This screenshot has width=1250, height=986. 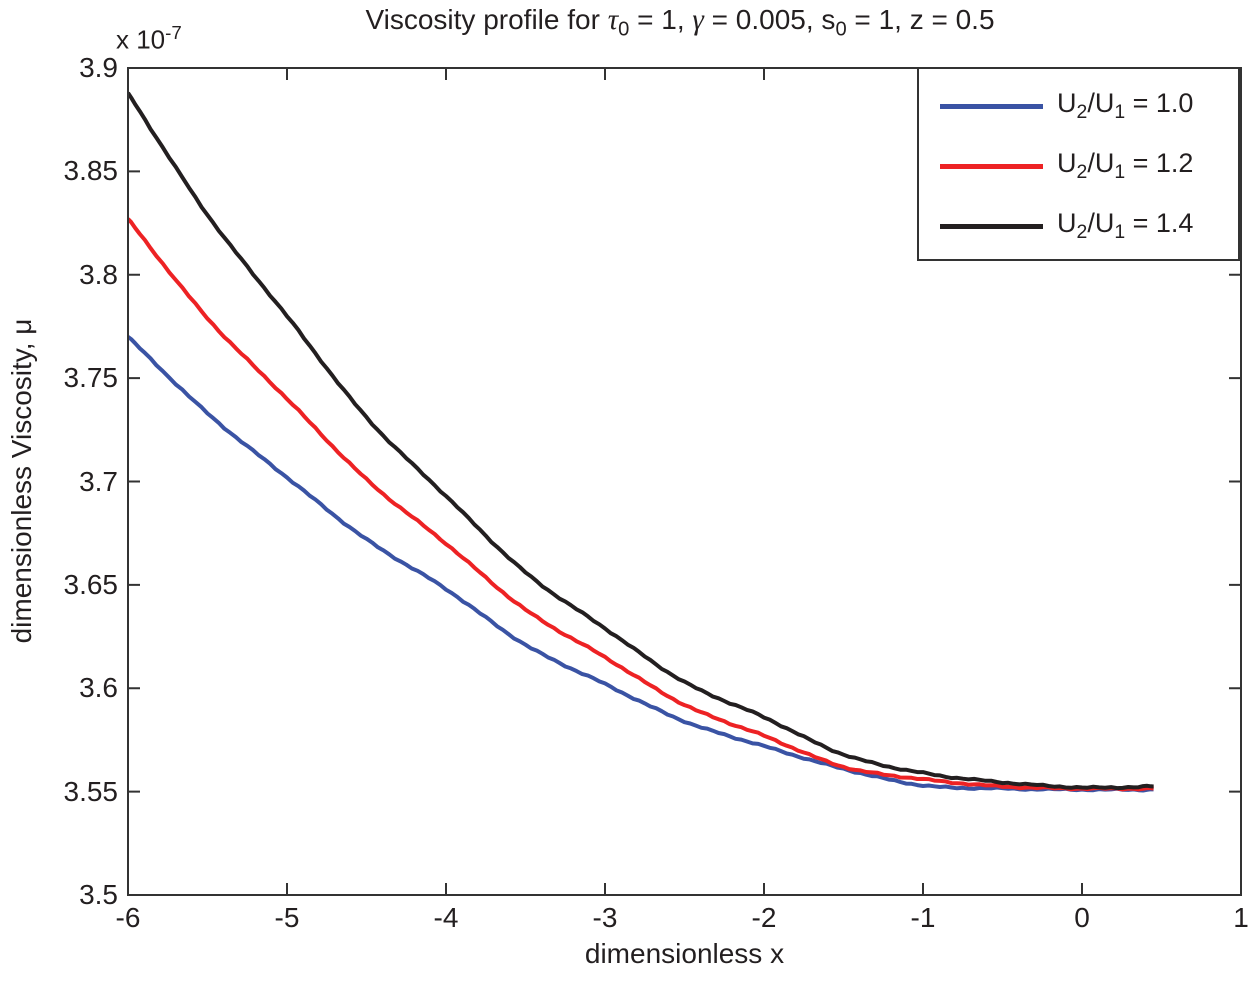 What do you see at coordinates (1159, 102) in the screenshot?
I see `text-part: = 1.0` at bounding box center [1159, 102].